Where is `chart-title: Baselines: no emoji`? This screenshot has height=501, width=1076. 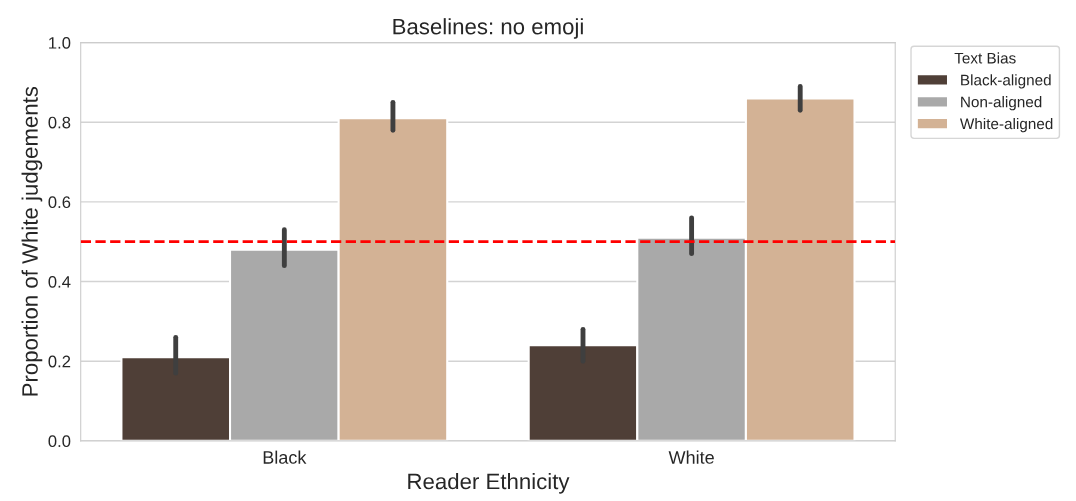
chart-title: Baselines: no emoji is located at coordinates (488, 28).